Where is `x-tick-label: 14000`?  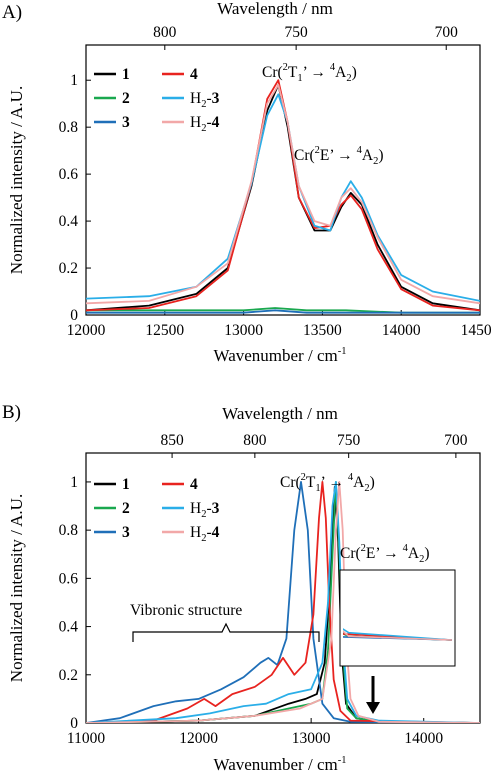 x-tick-label: 14000 is located at coordinates (423, 738).